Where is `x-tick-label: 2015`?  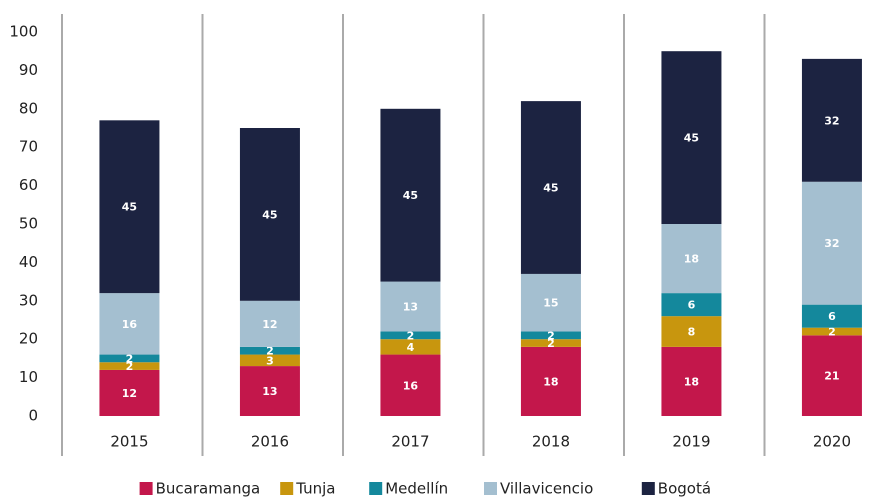 x-tick-label: 2015 is located at coordinates (129, 442).